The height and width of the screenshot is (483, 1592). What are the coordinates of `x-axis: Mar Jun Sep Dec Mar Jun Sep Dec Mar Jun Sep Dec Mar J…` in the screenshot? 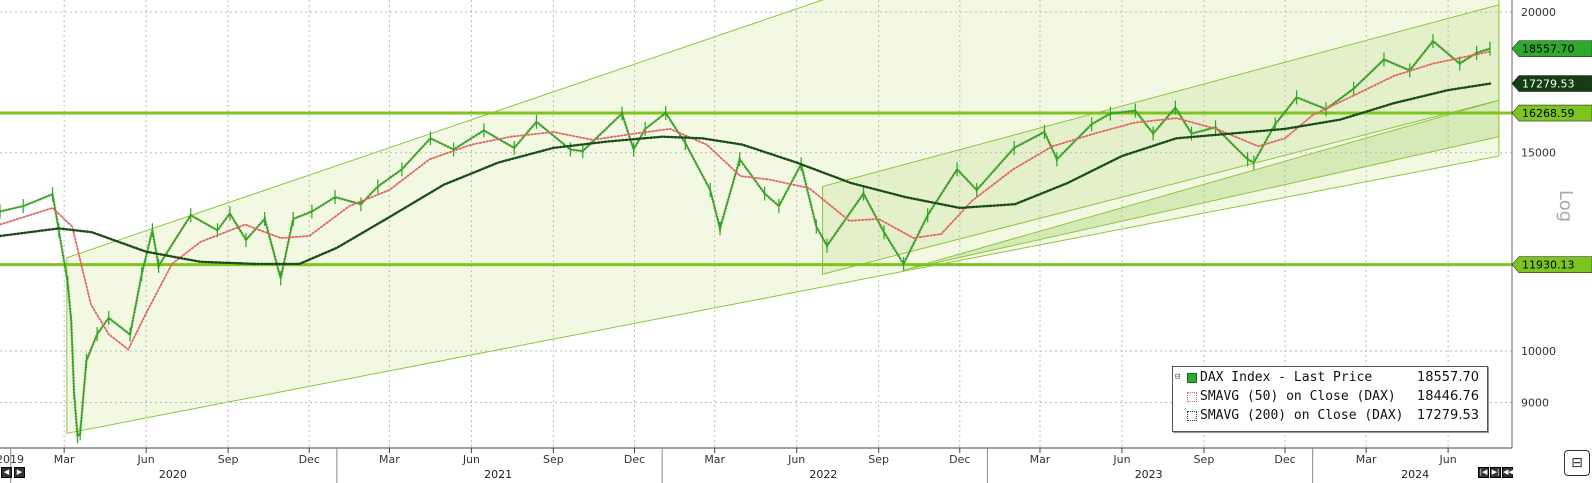 It's located at (756, 465).